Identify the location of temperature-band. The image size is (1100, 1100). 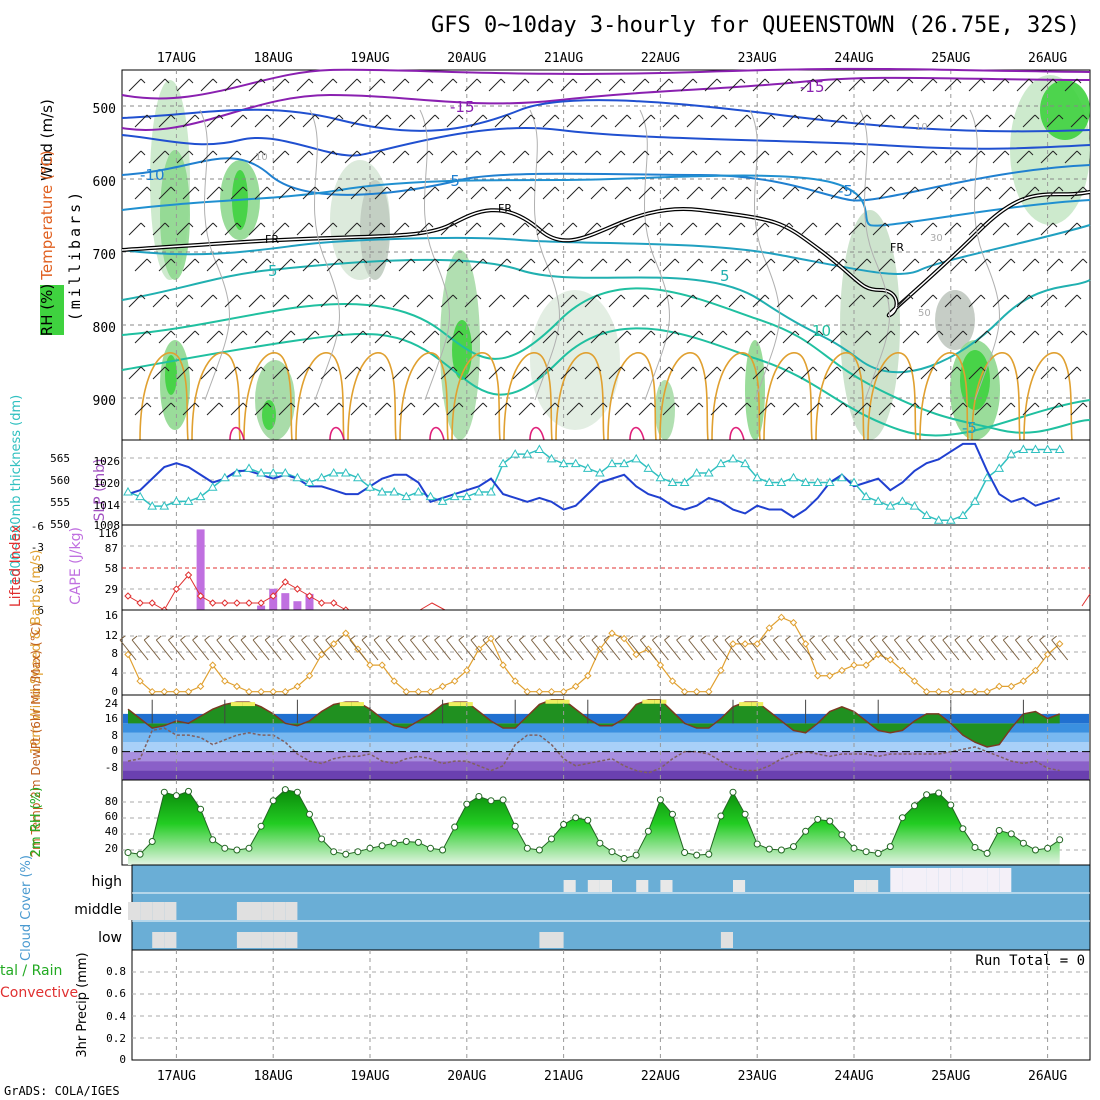
(606, 766).